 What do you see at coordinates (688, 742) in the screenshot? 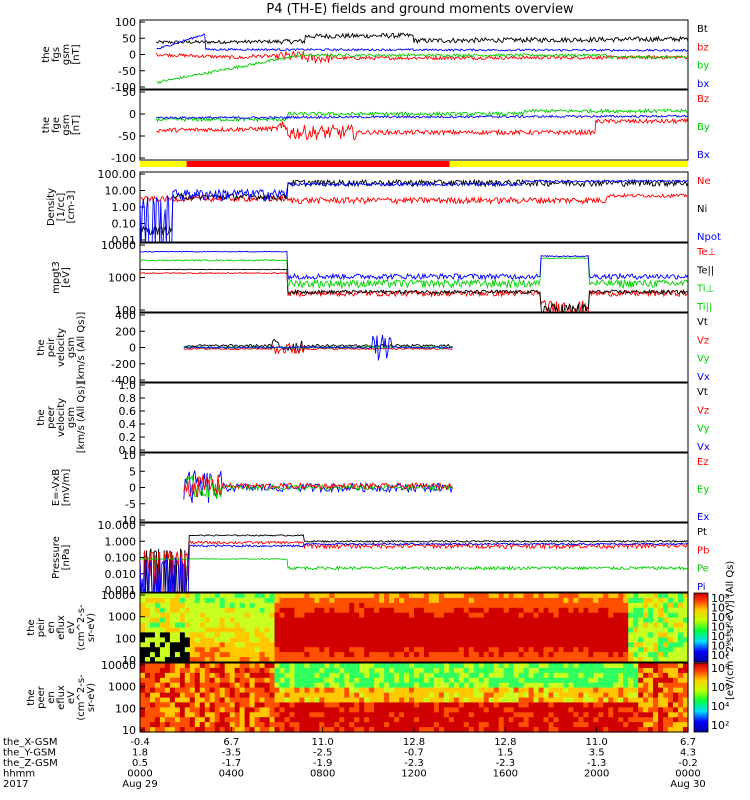
I see `x-axis-tick-label: 6.7` at bounding box center [688, 742].